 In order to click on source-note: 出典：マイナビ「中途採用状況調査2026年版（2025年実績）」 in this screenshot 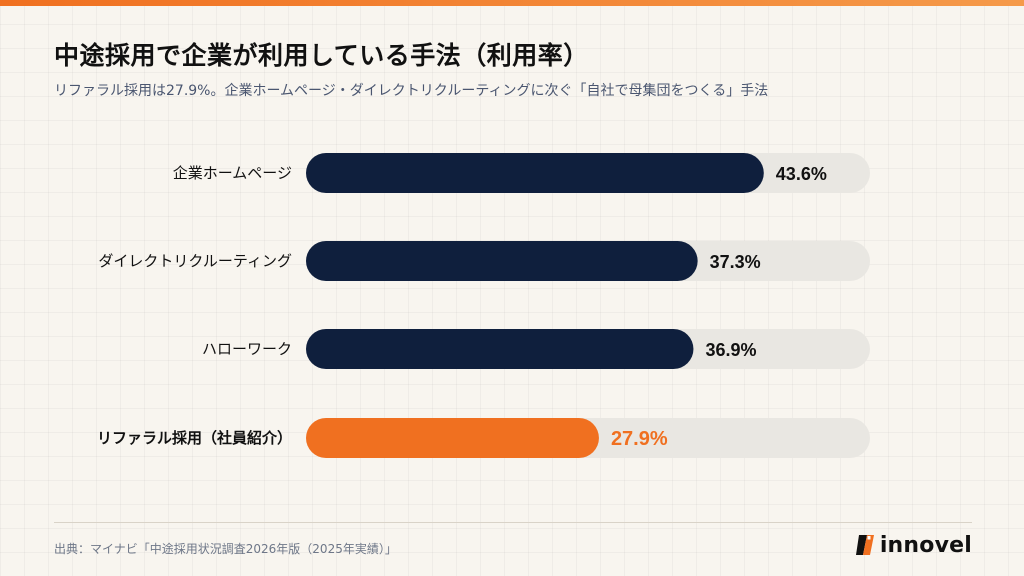, I will do `click(225, 549)`.